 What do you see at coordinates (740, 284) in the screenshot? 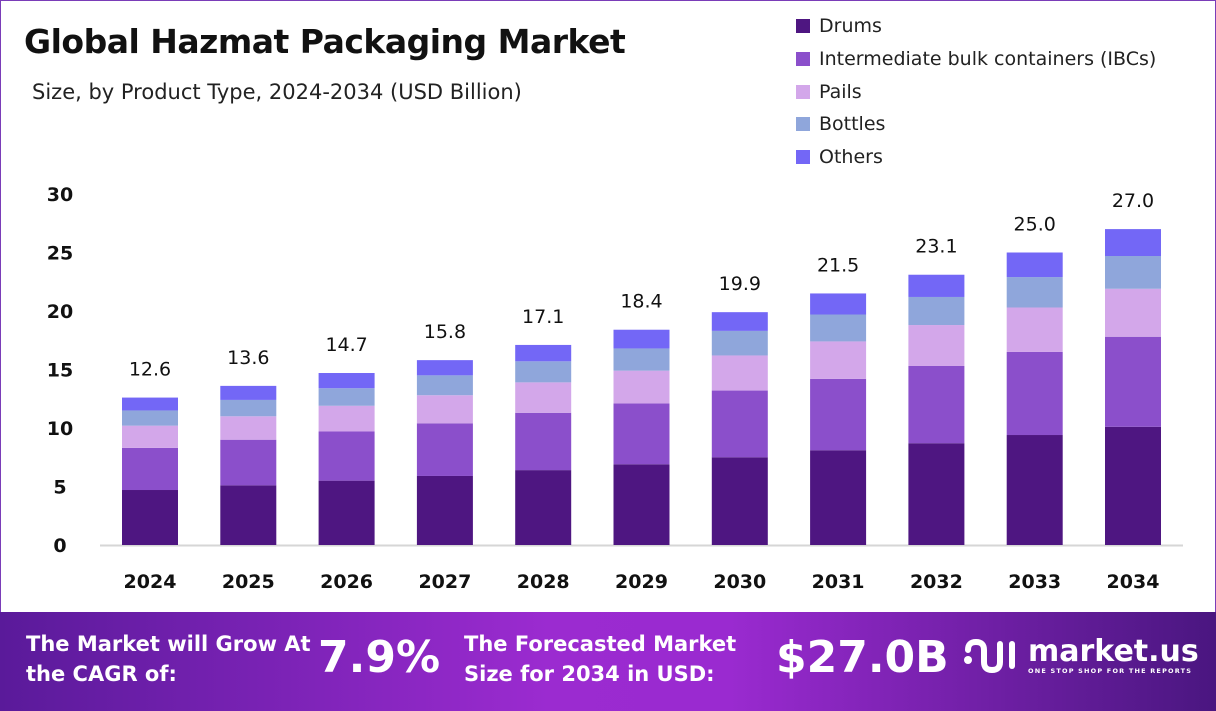
I see `bar-total-label: 19.9` at bounding box center [740, 284].